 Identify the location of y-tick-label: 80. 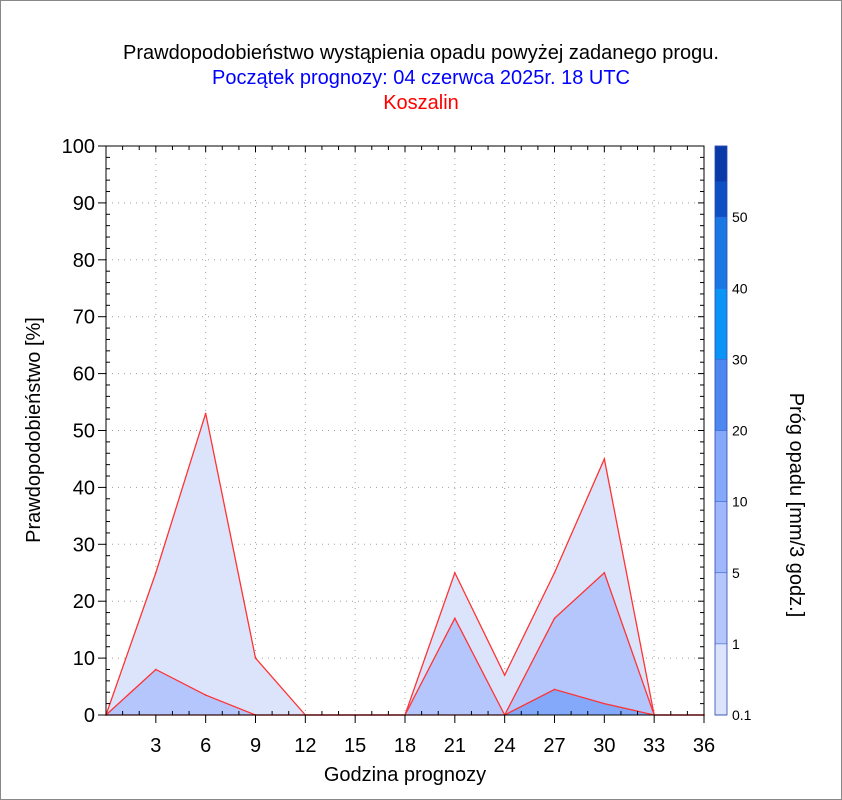
(84, 261).